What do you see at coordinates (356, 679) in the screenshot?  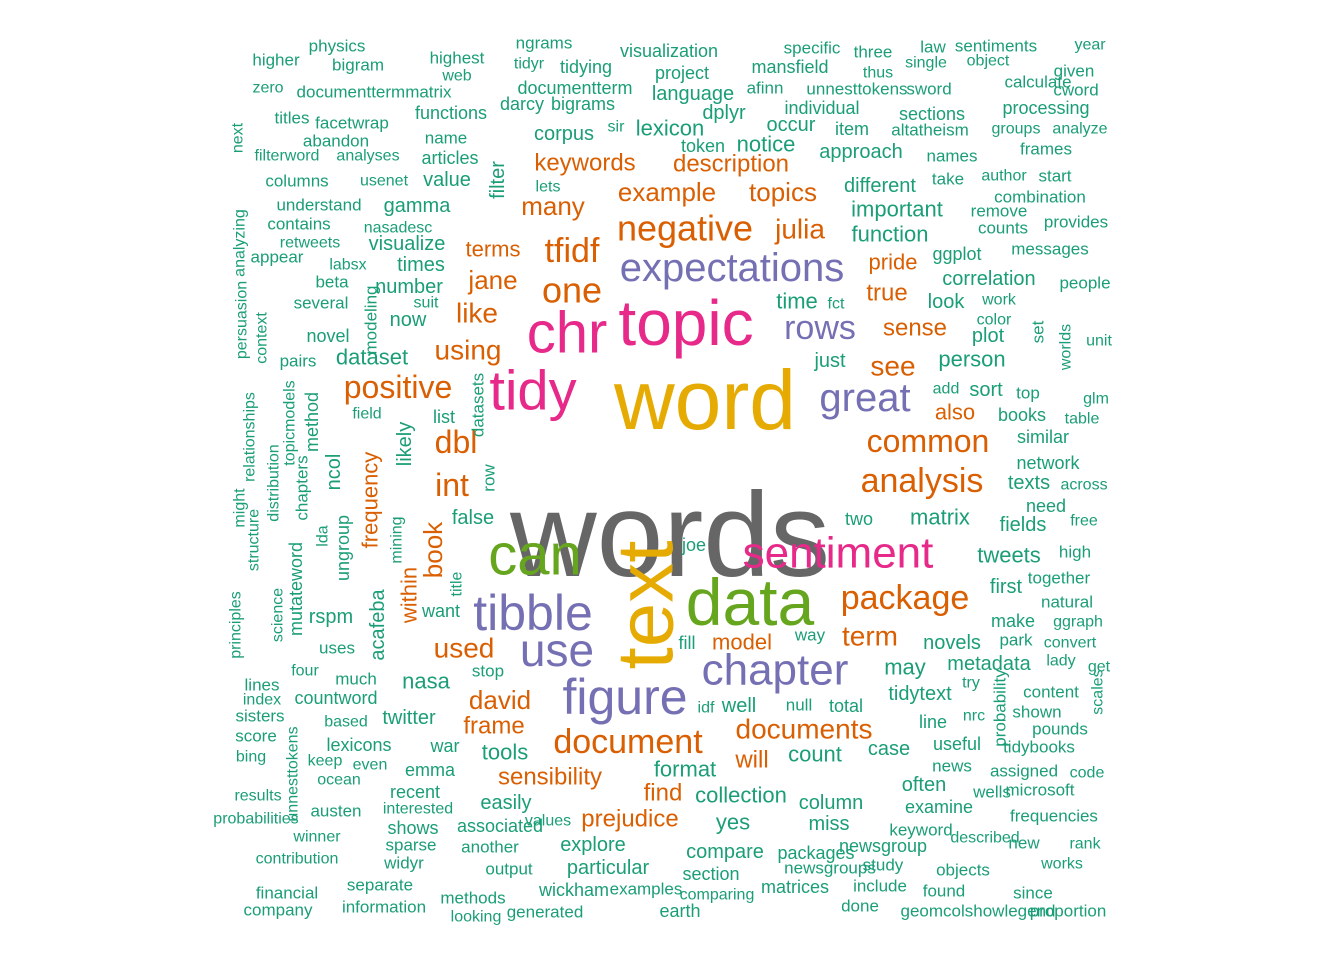 I see `word-much: much` at bounding box center [356, 679].